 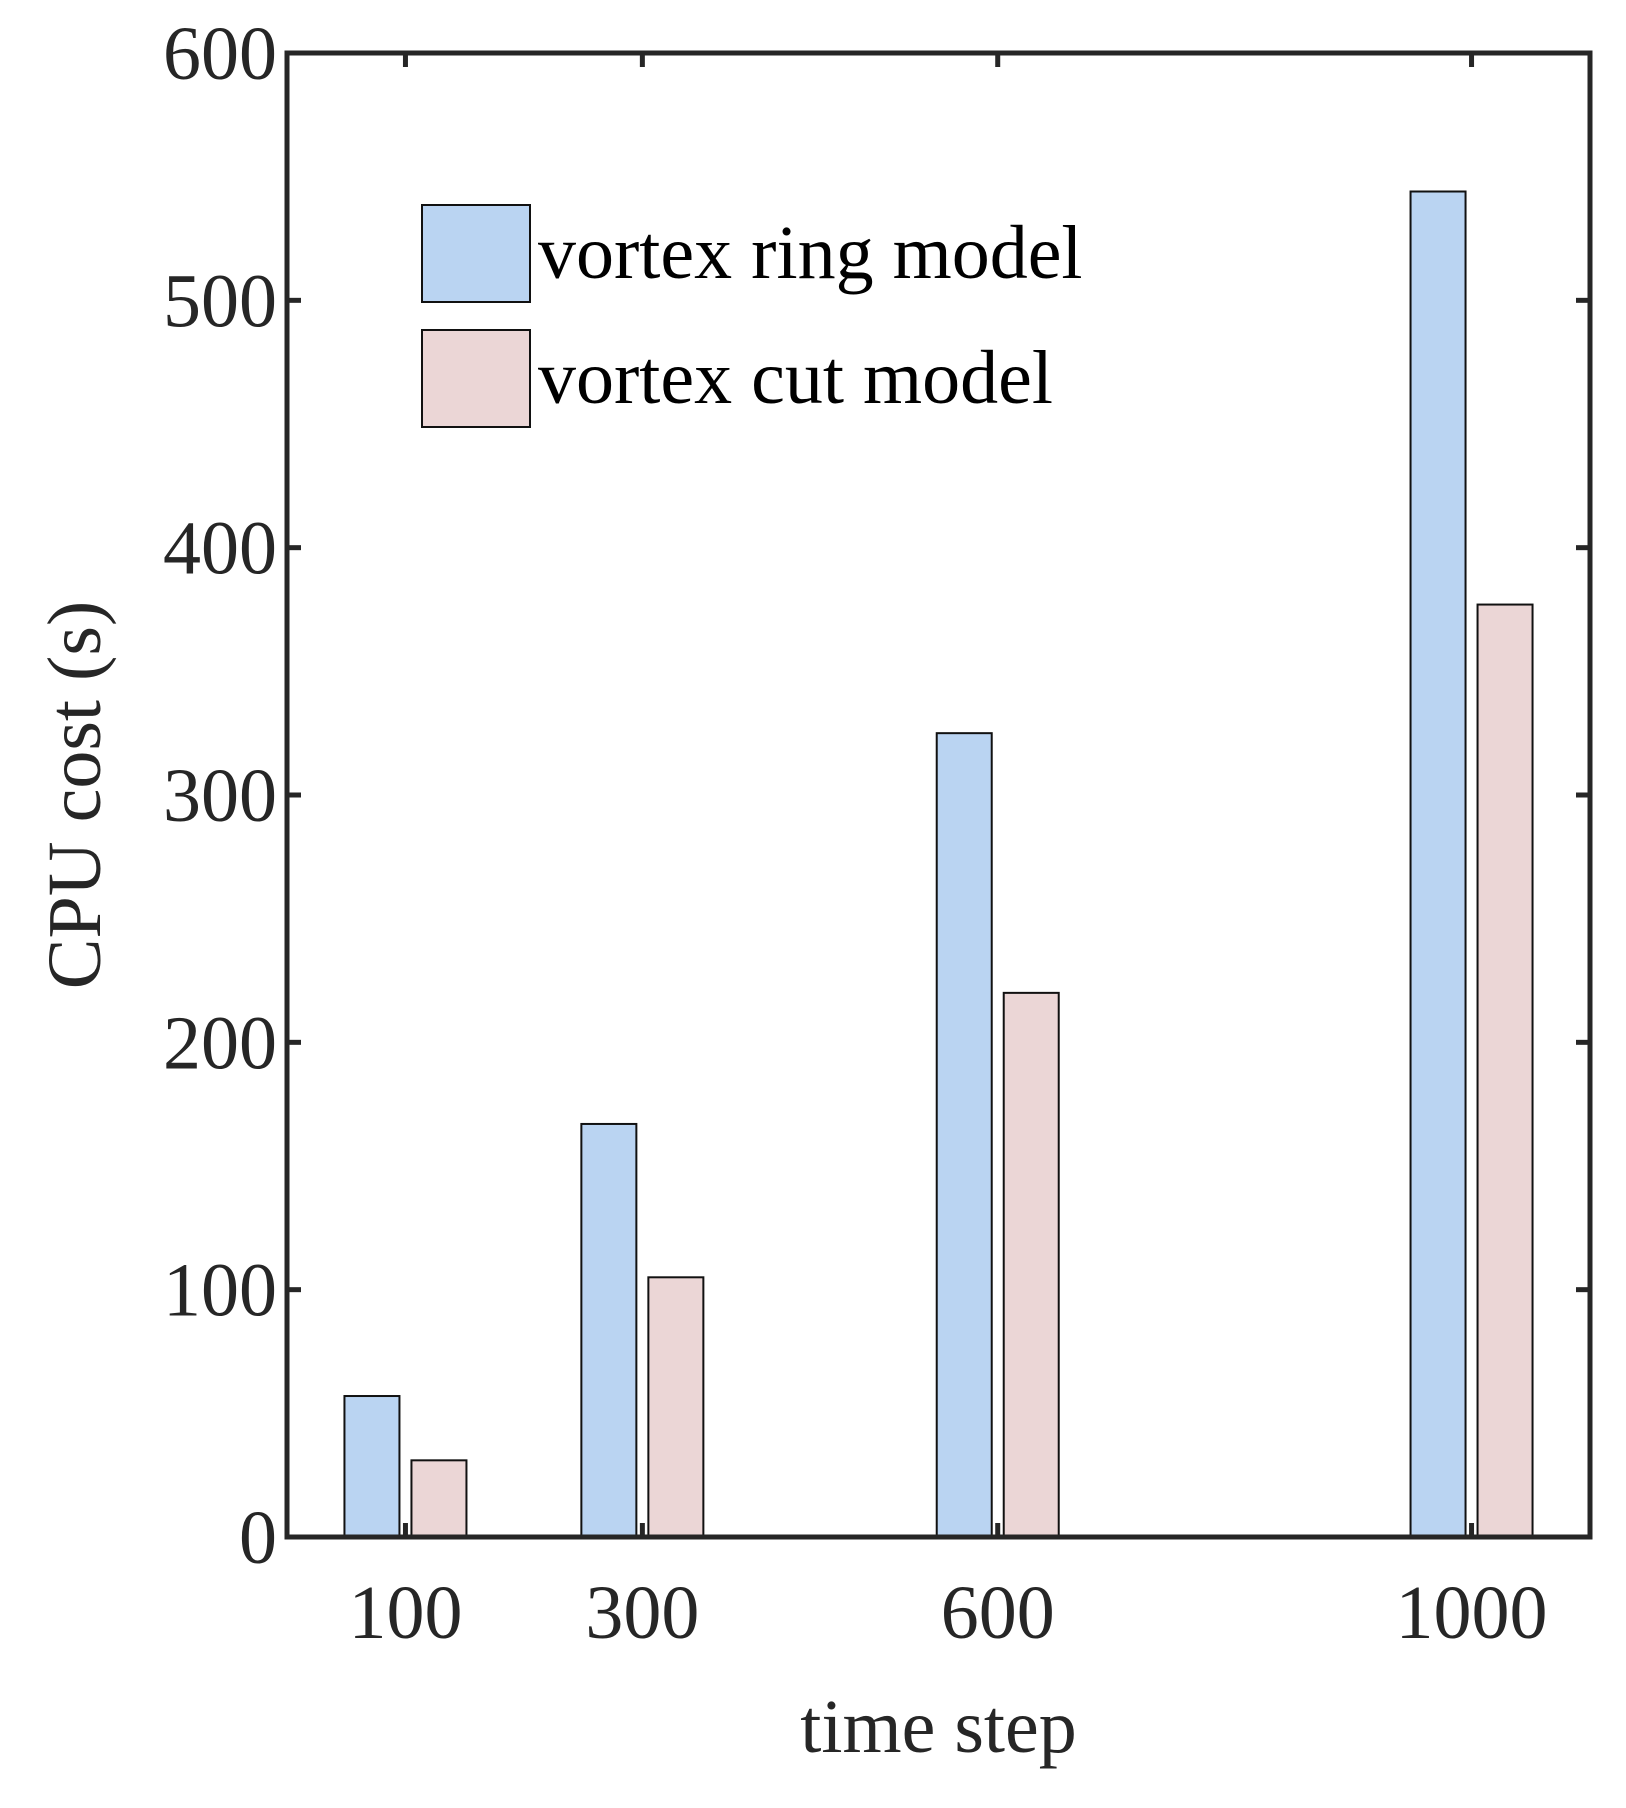 What do you see at coordinates (405, 1613) in the screenshot?
I see `x-tick-label: 100` at bounding box center [405, 1613].